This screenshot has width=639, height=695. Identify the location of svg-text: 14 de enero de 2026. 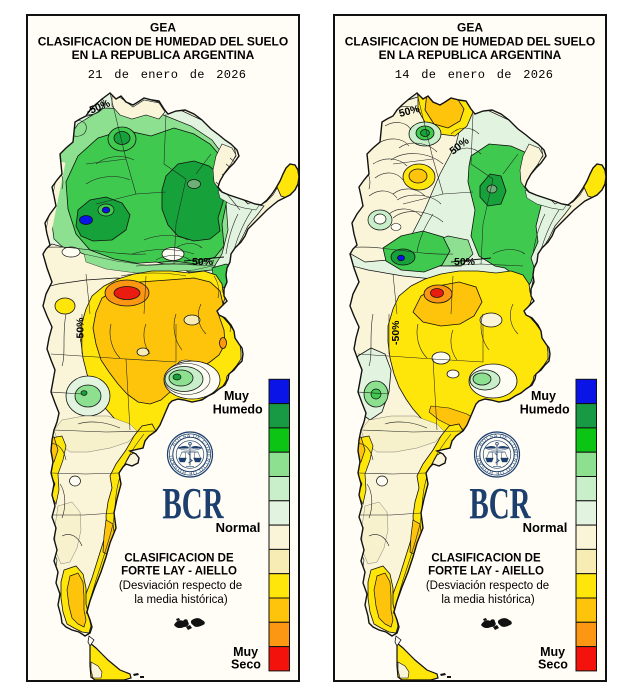
(474, 75).